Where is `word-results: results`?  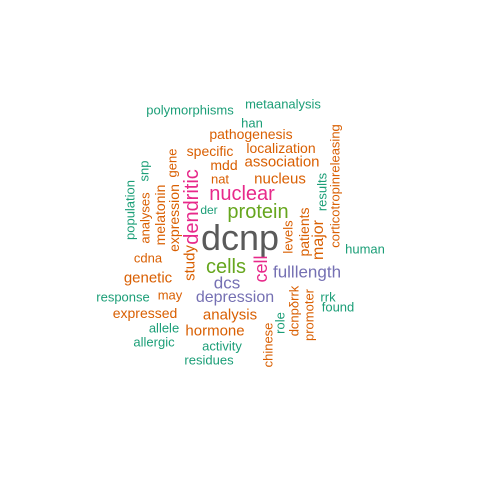
word-results: results is located at coordinates (322, 192).